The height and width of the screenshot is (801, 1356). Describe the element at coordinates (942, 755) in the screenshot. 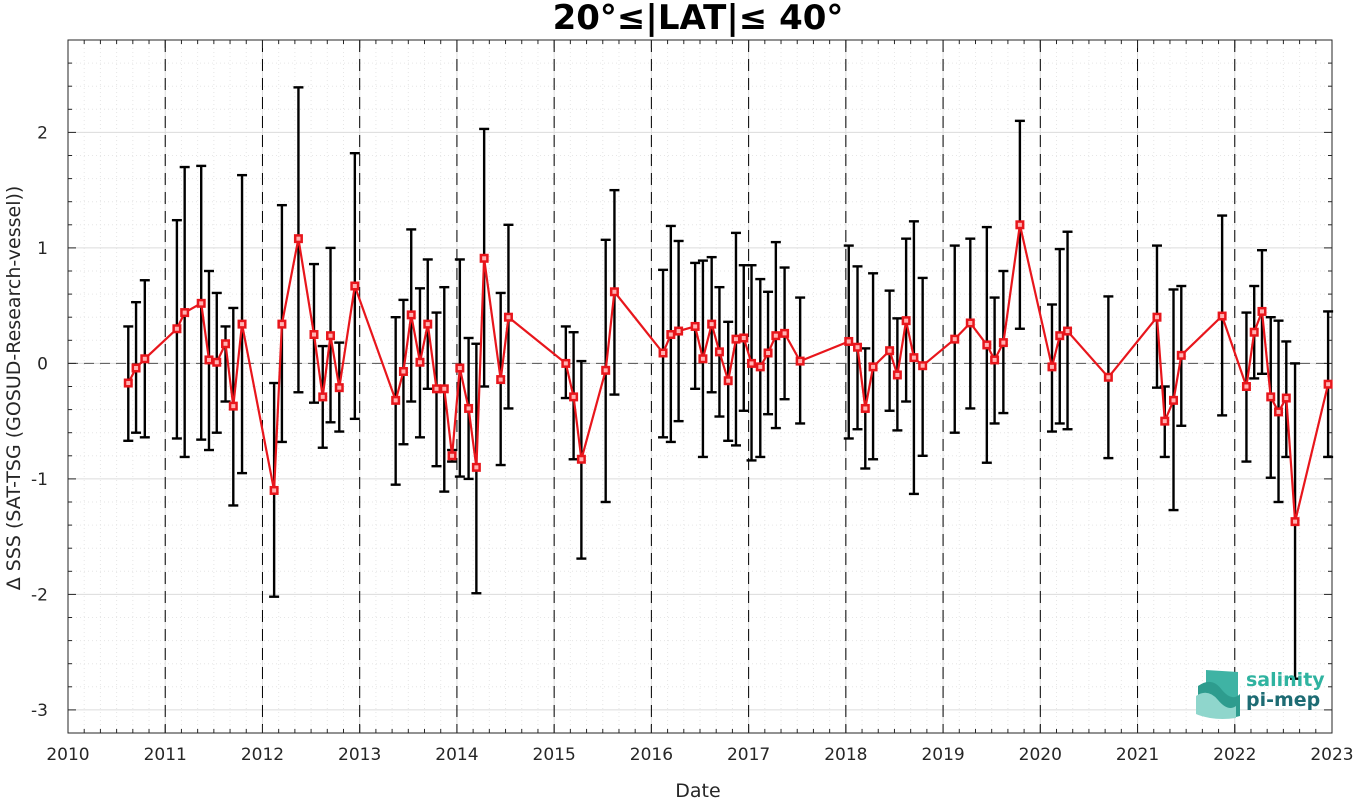

I see `x-tick-label: 2019` at that location.